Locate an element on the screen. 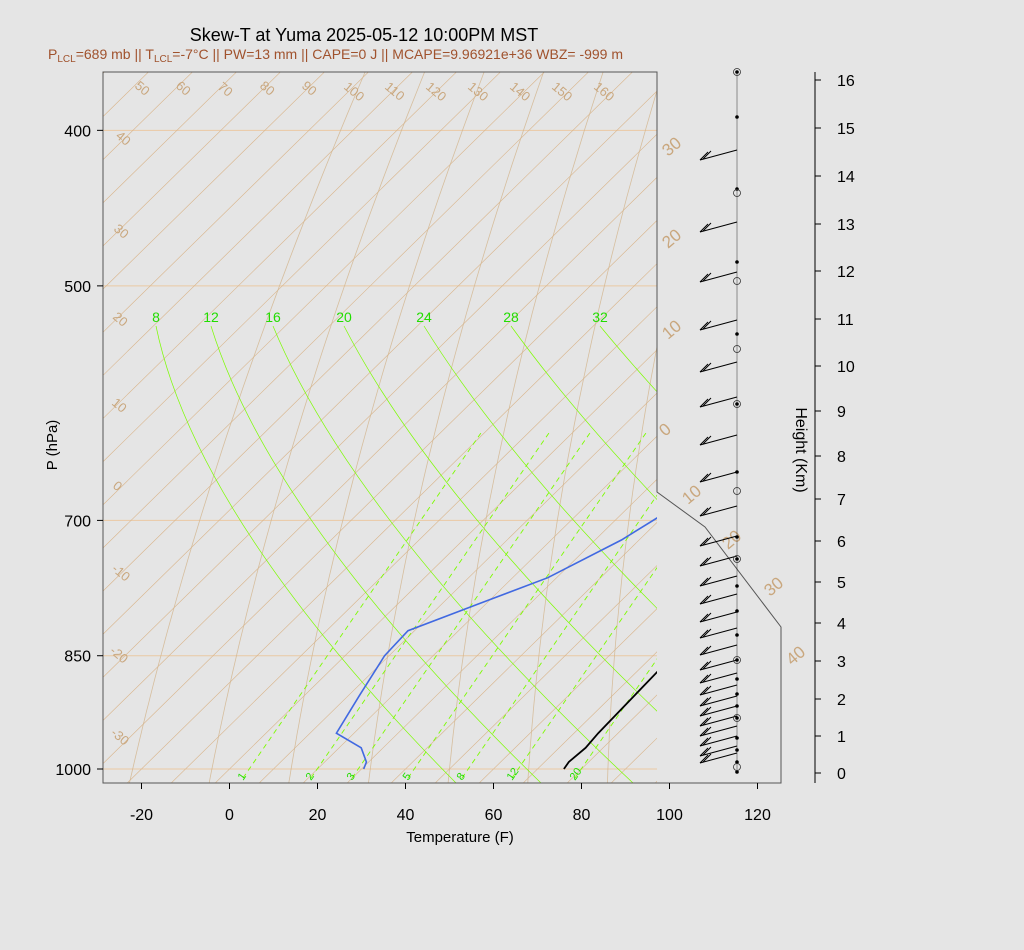 The width and height of the screenshot is (1024, 950). height-tick-label: 3 is located at coordinates (841, 662).